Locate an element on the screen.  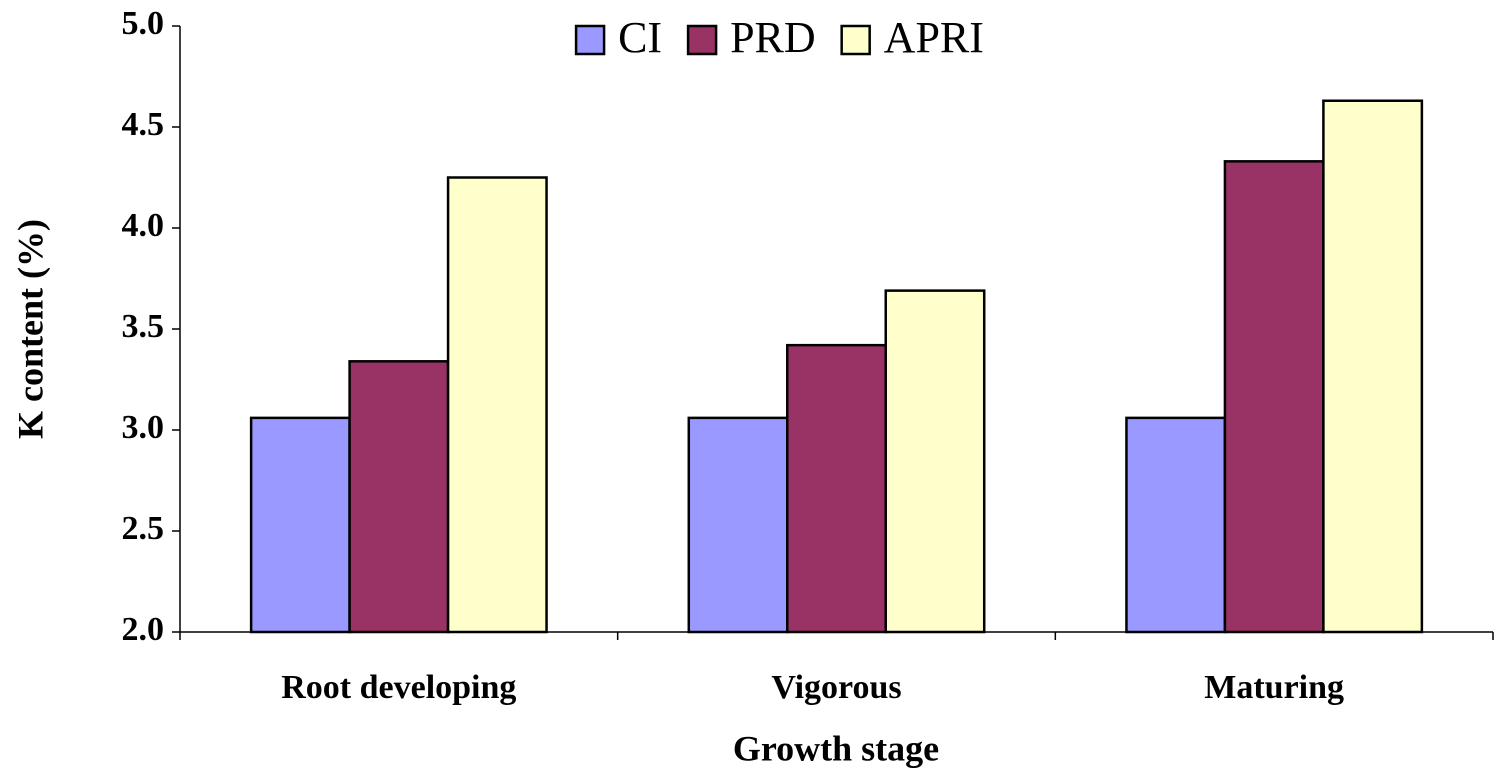
y-tick-label: 2.5 is located at coordinates (143, 528).